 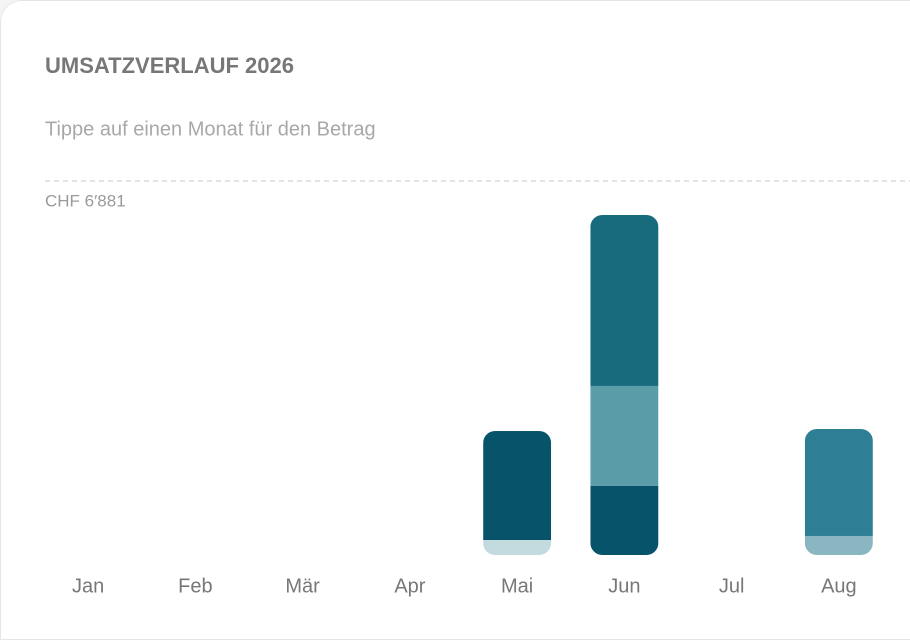 I want to click on x-tick-label: Jun, so click(x=624, y=586).